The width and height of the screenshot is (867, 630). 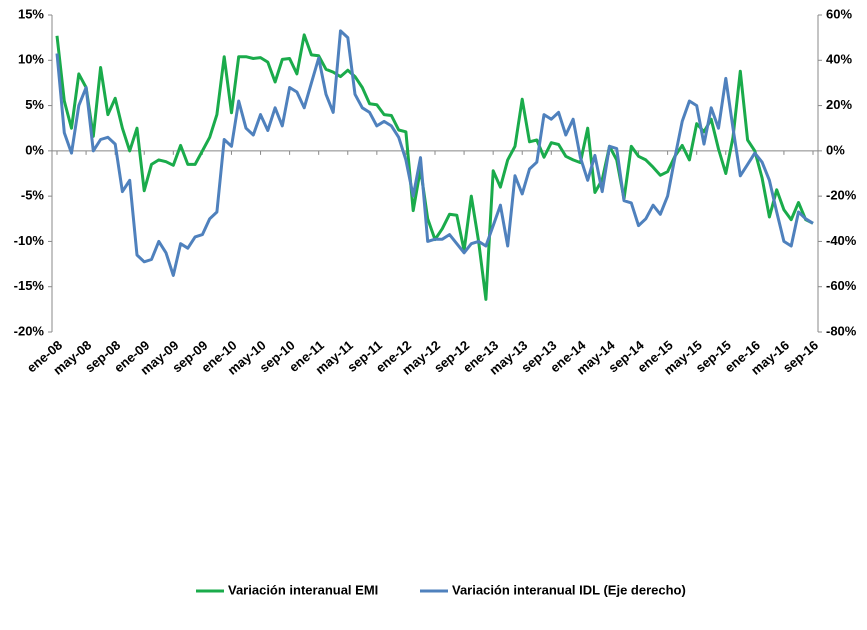 I want to click on y2-tick-label: 60%, so click(x=839, y=13).